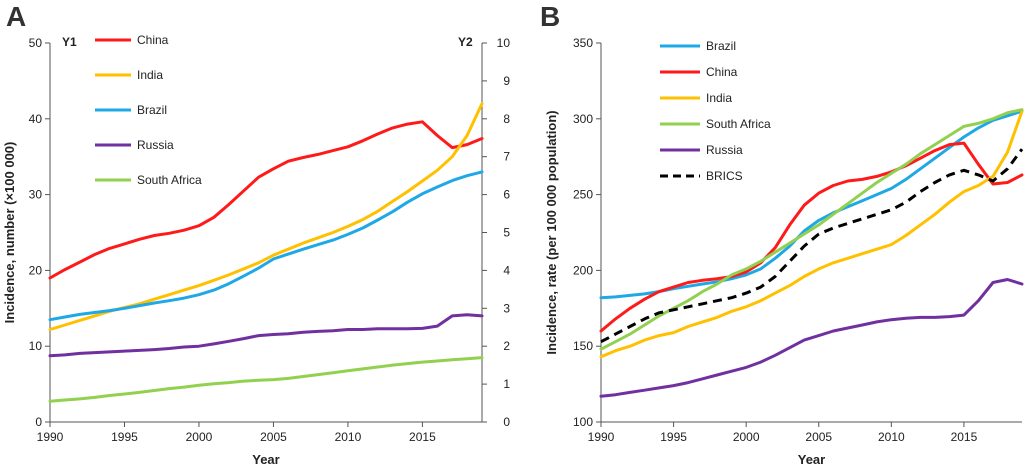 This screenshot has width=1034, height=470. What do you see at coordinates (36, 119) in the screenshot?
I see `panel-a-y-tick-label: 40` at bounding box center [36, 119].